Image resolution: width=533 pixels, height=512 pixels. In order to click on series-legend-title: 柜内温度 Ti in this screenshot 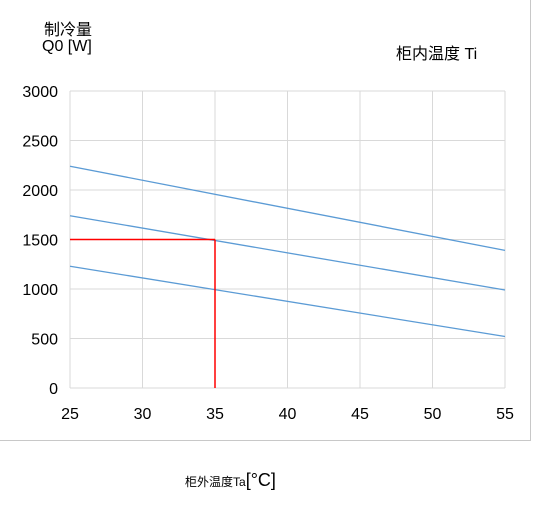, I will do `click(437, 54)`.